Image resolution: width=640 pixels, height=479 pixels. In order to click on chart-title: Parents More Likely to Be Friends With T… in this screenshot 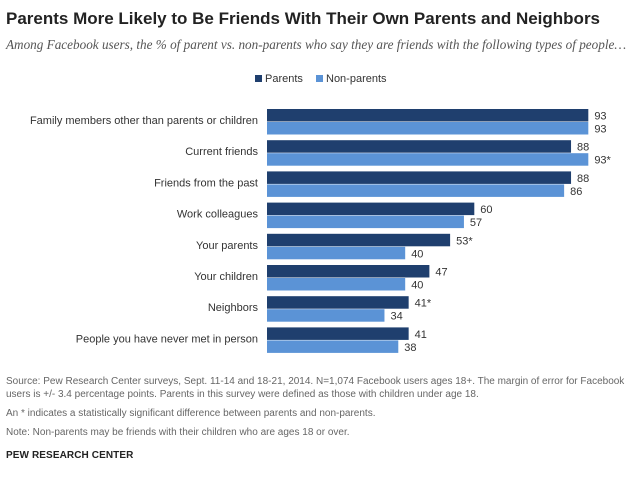, I will do `click(303, 18)`.